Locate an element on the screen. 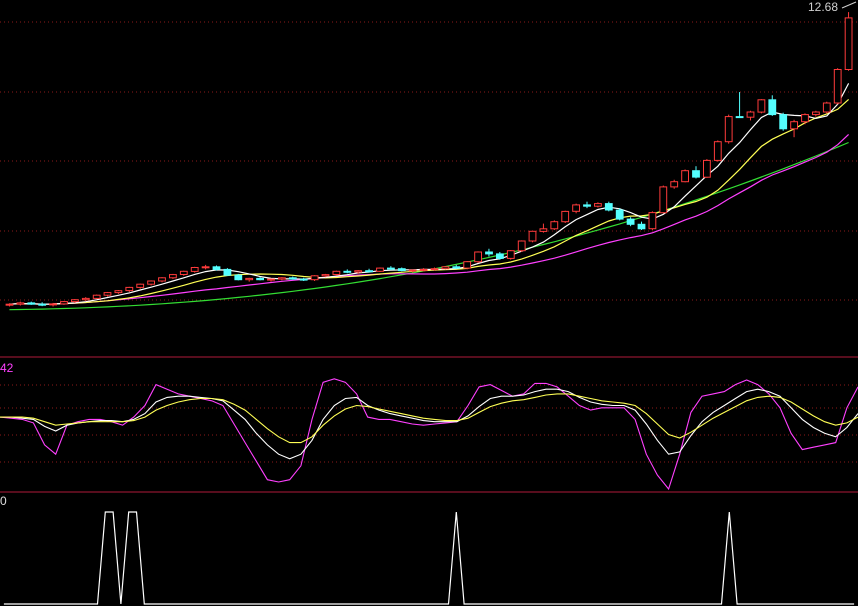 The image size is (858, 606). signal-top-label: 0 is located at coordinates (3, 501).